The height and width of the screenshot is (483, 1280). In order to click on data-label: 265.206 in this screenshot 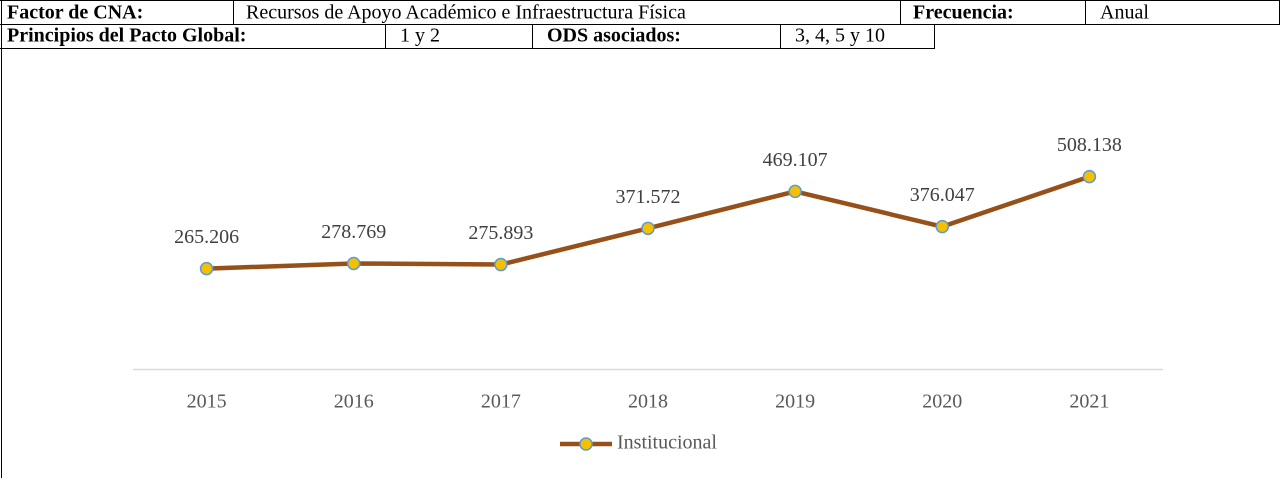, I will do `click(206, 237)`.